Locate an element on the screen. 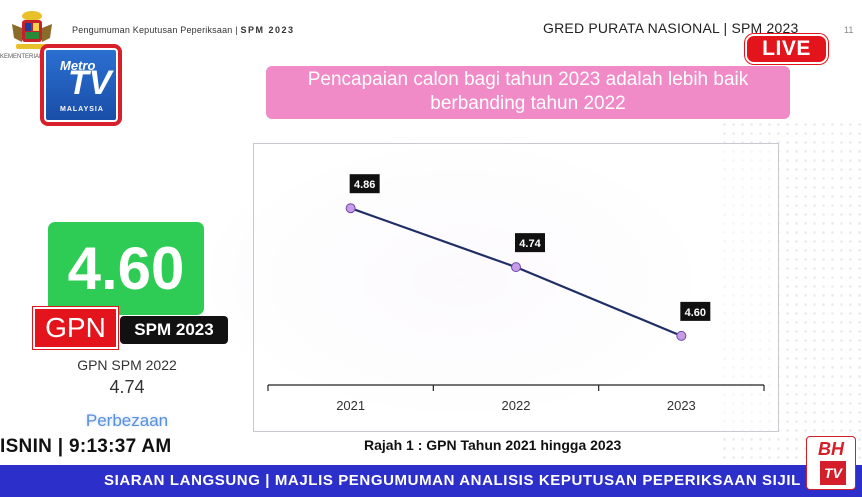 The height and width of the screenshot is (497, 862). gpn-label: GPN is located at coordinates (75, 328).